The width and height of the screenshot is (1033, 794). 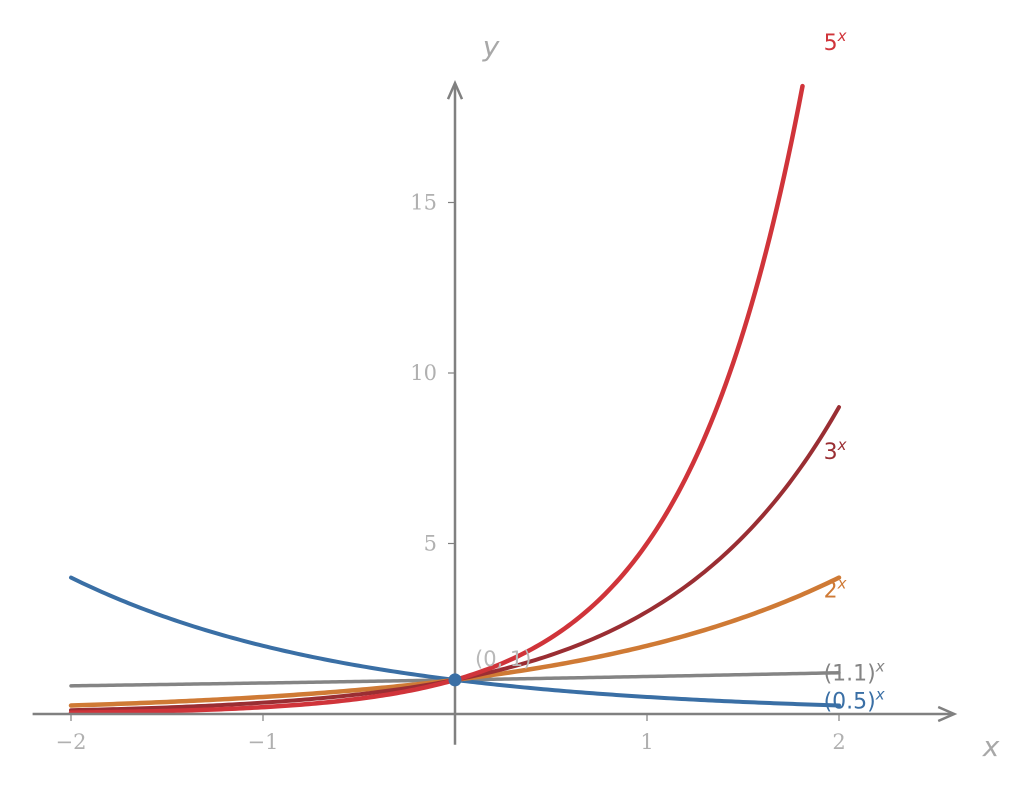 What do you see at coordinates (455, 90) in the screenshot?
I see `y-axis-arrow` at bounding box center [455, 90].